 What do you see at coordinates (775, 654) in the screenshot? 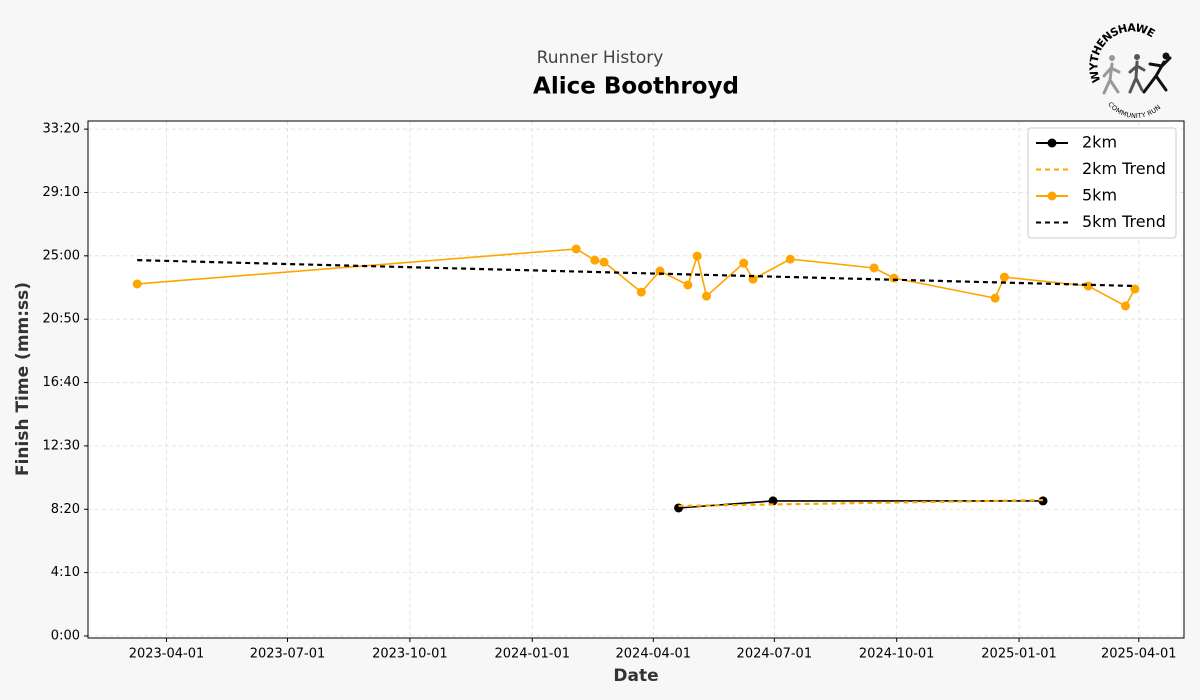
I see `x-tick-label: 2024-07-01` at bounding box center [775, 654].